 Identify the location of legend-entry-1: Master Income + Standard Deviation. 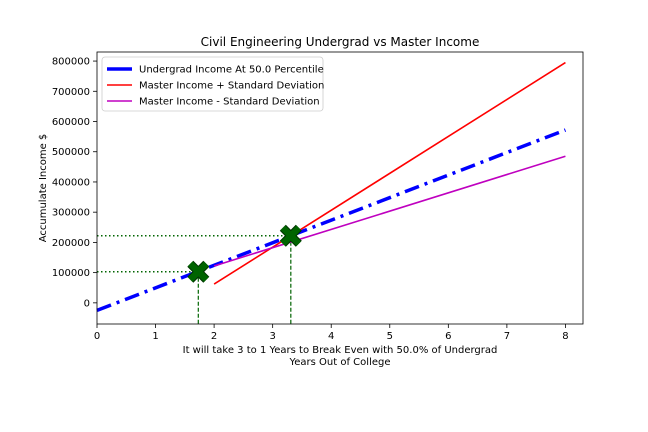
(215, 86).